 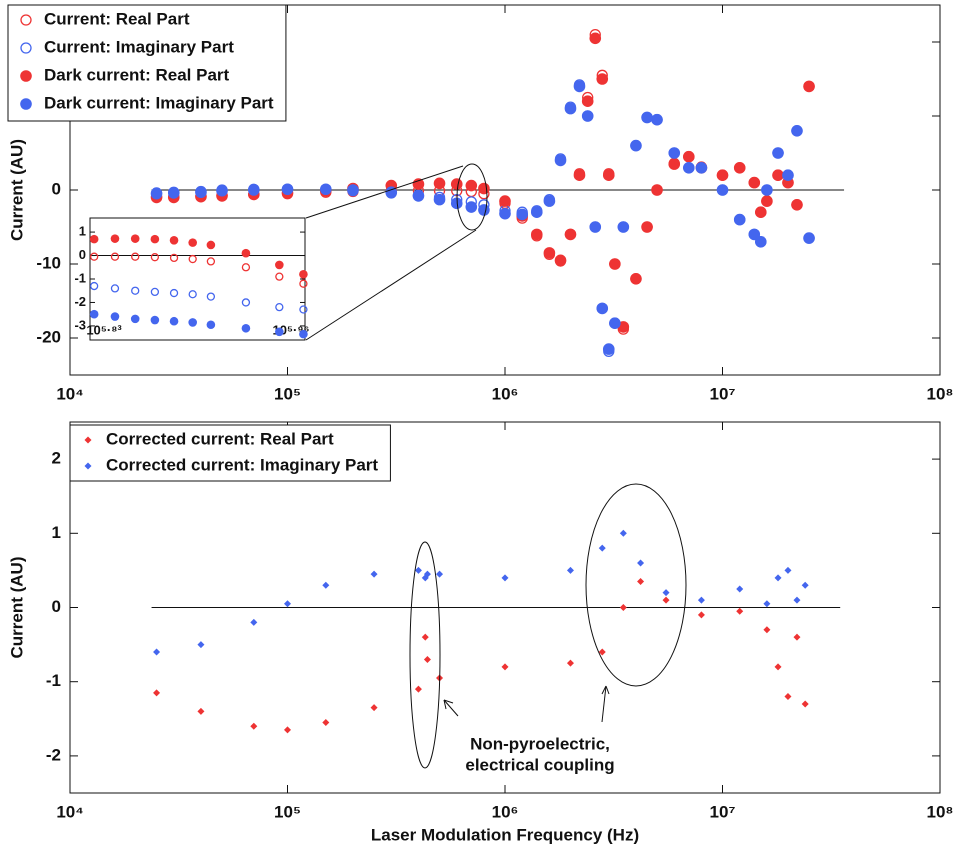 I want to click on annotation-arrow, so click(x=451, y=708).